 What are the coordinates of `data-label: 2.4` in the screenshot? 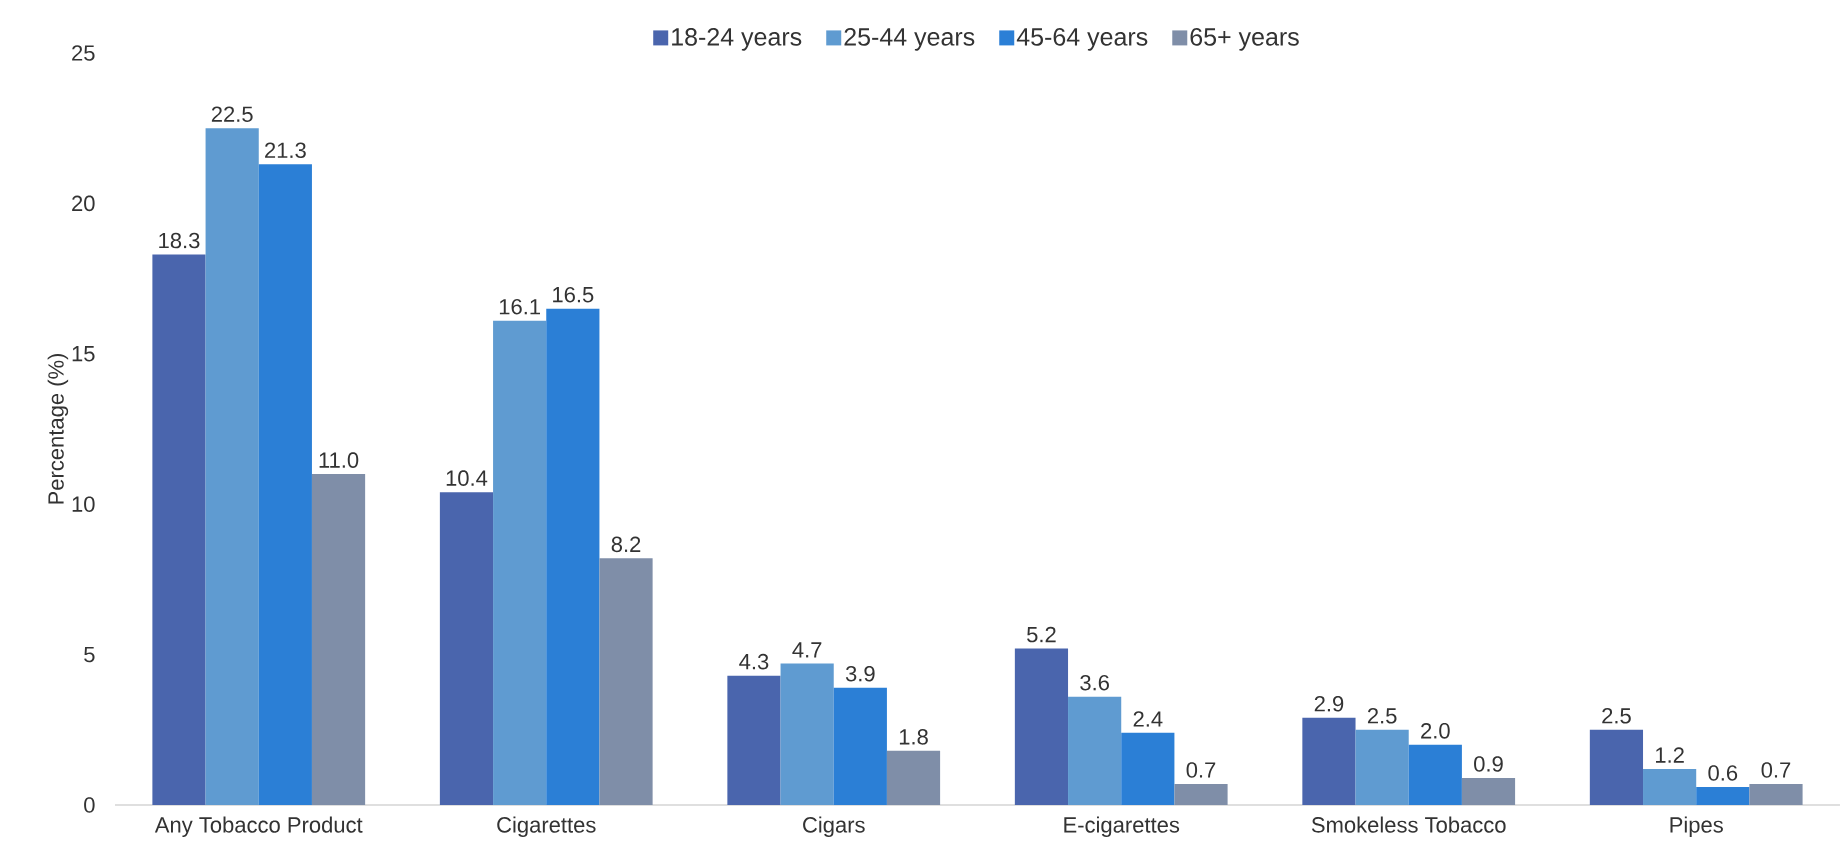 It's located at (1148, 719).